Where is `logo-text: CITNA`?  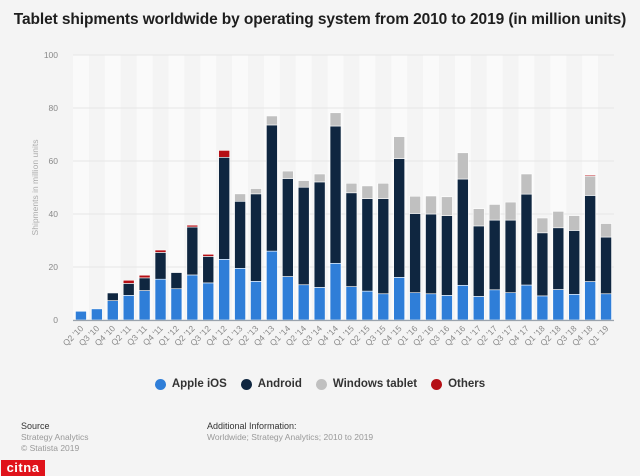
logo-text: CITNA is located at coordinates (23, 467).